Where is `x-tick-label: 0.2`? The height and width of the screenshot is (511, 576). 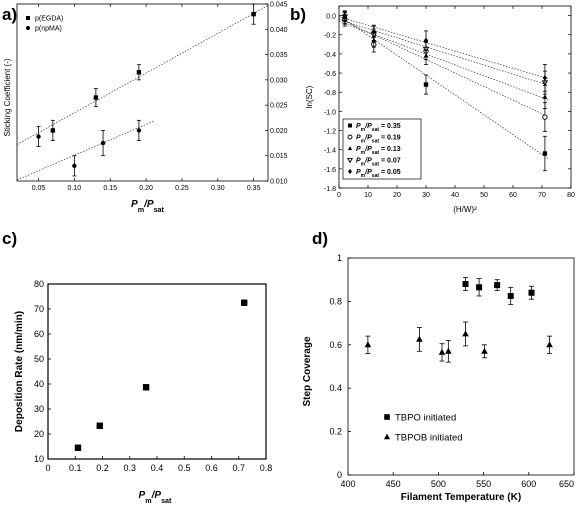
x-tick-label: 0.2 is located at coordinates (102, 468).